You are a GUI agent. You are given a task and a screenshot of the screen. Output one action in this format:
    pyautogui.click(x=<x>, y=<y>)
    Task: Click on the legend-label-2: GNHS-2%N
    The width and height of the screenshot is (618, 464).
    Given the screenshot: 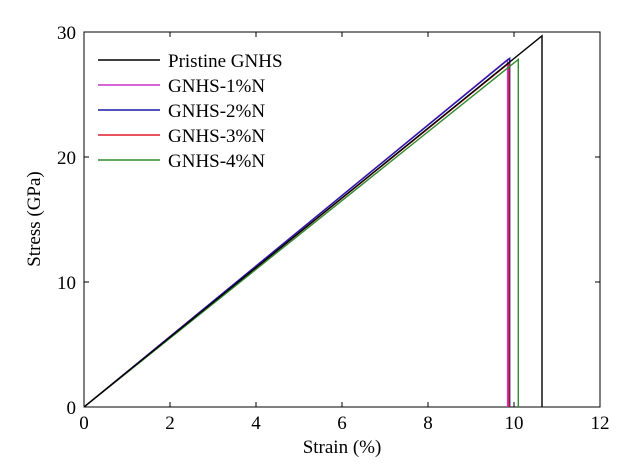 What is the action you would take?
    pyautogui.click(x=216, y=111)
    